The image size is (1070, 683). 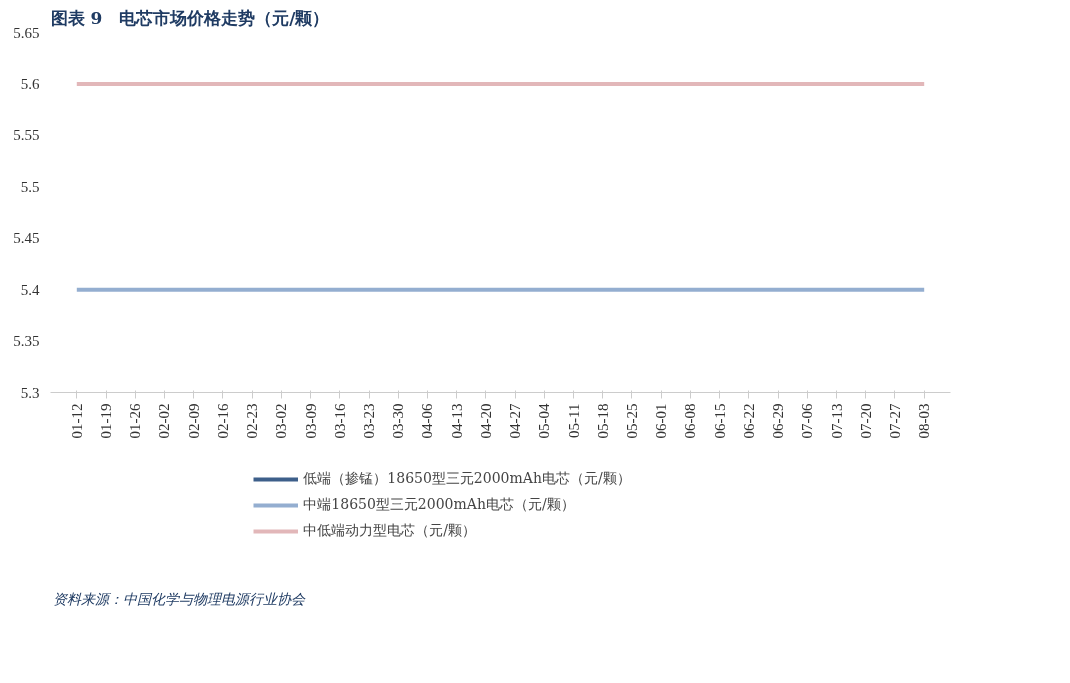 I want to click on x-tick-label: 01-19, so click(x=106, y=421).